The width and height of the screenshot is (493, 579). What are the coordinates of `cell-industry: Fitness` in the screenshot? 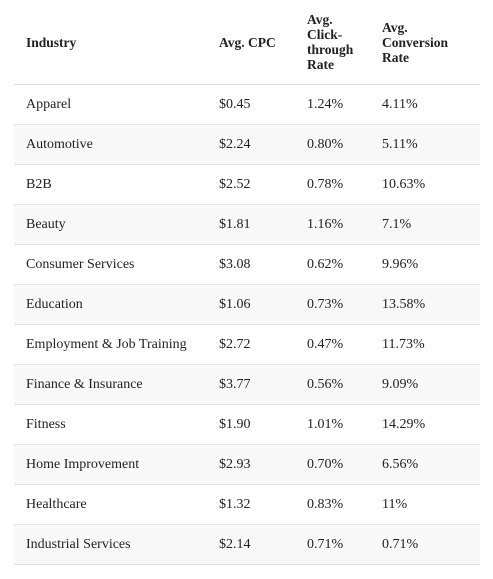 It's located at (110, 424).